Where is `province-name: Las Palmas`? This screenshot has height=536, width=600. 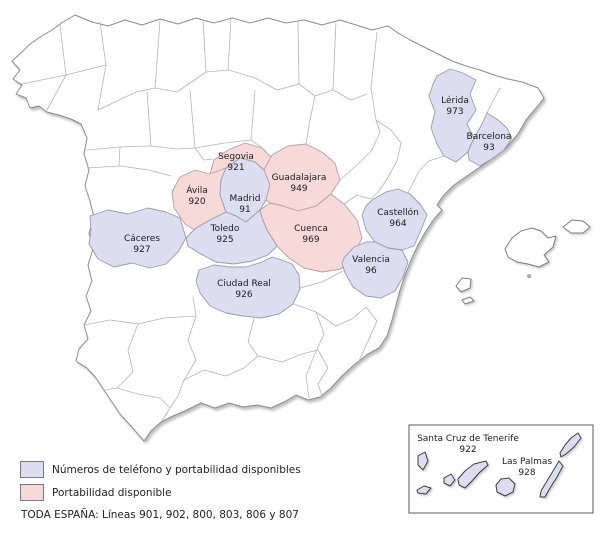 province-name: Las Palmas is located at coordinates (527, 462).